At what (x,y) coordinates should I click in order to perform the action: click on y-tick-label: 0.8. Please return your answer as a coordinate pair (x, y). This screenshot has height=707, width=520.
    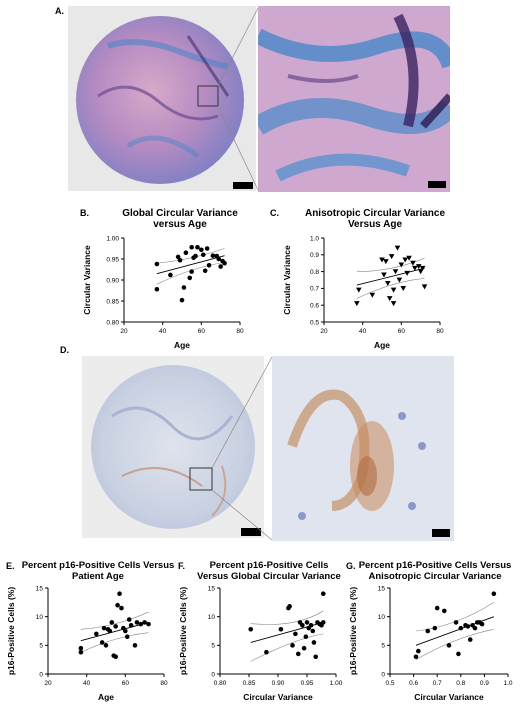
    Looking at the image, I should click on (314, 272).